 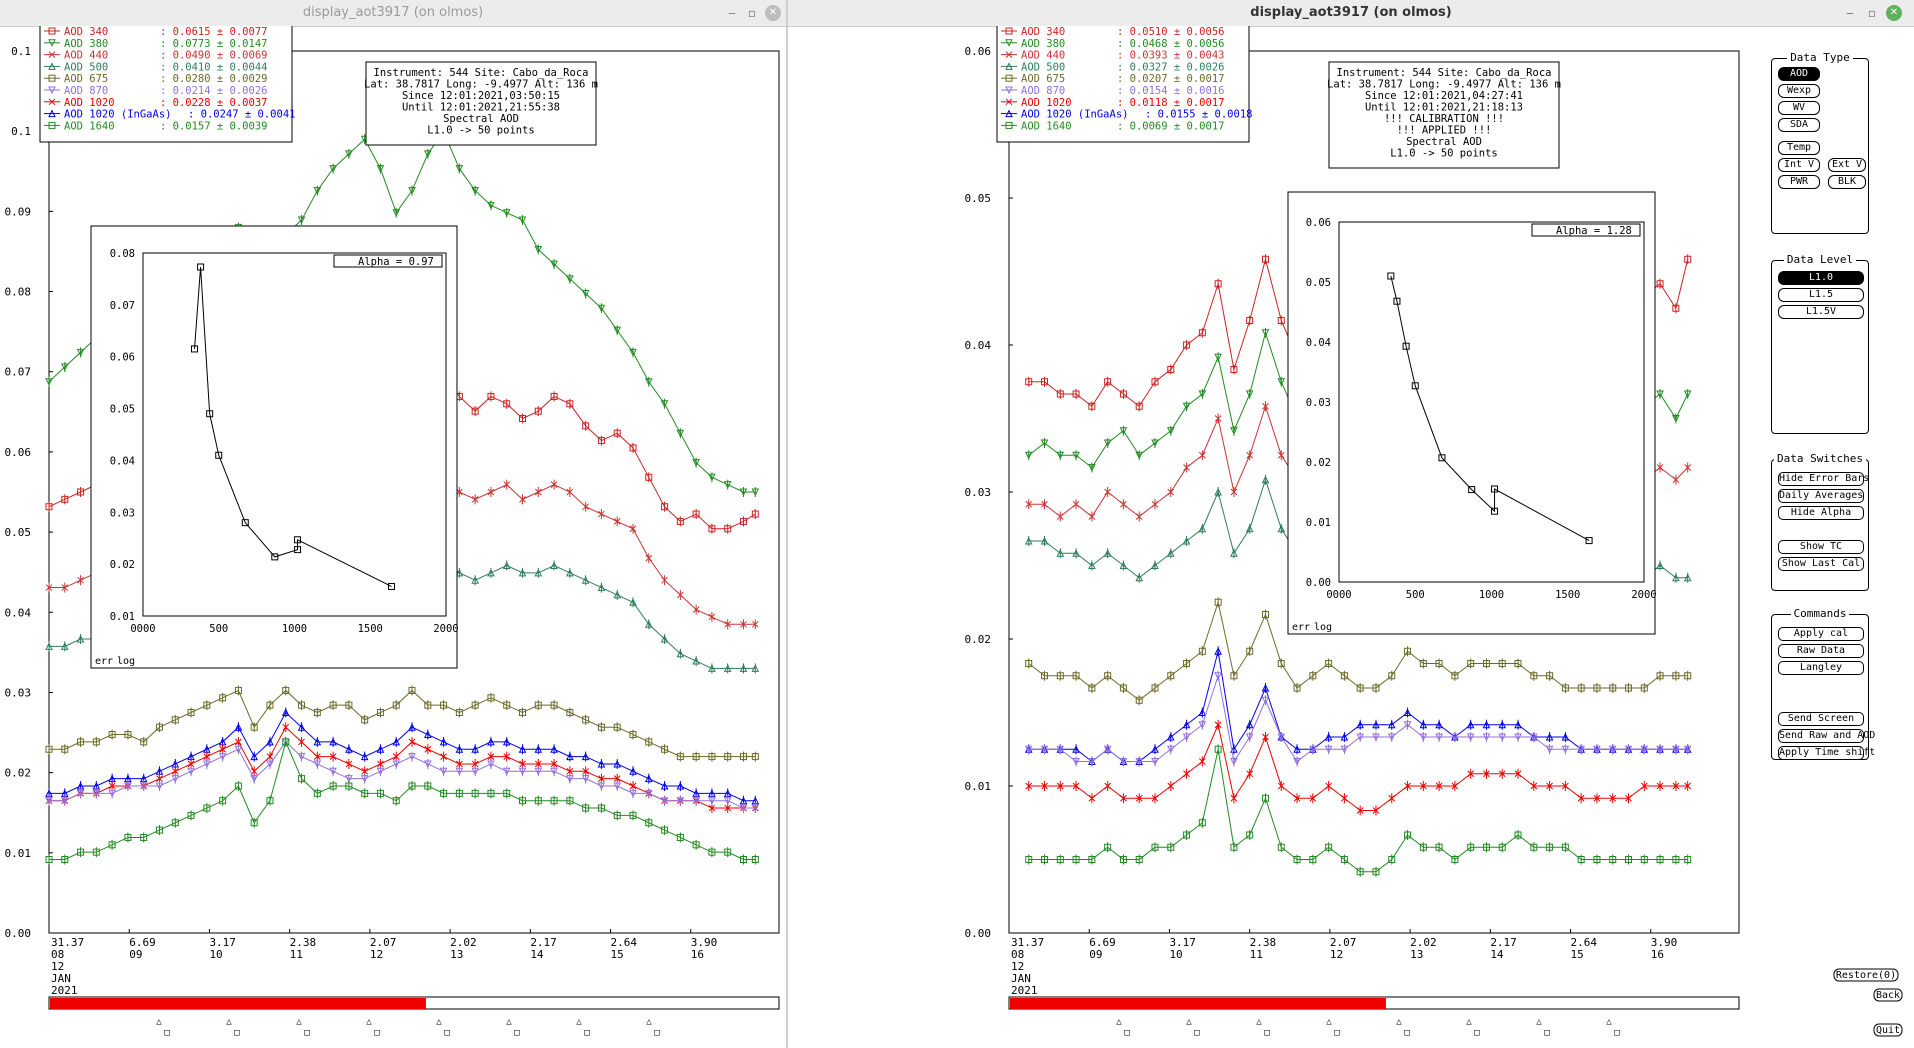 I want to click on restore-button, so click(x=1866, y=975).